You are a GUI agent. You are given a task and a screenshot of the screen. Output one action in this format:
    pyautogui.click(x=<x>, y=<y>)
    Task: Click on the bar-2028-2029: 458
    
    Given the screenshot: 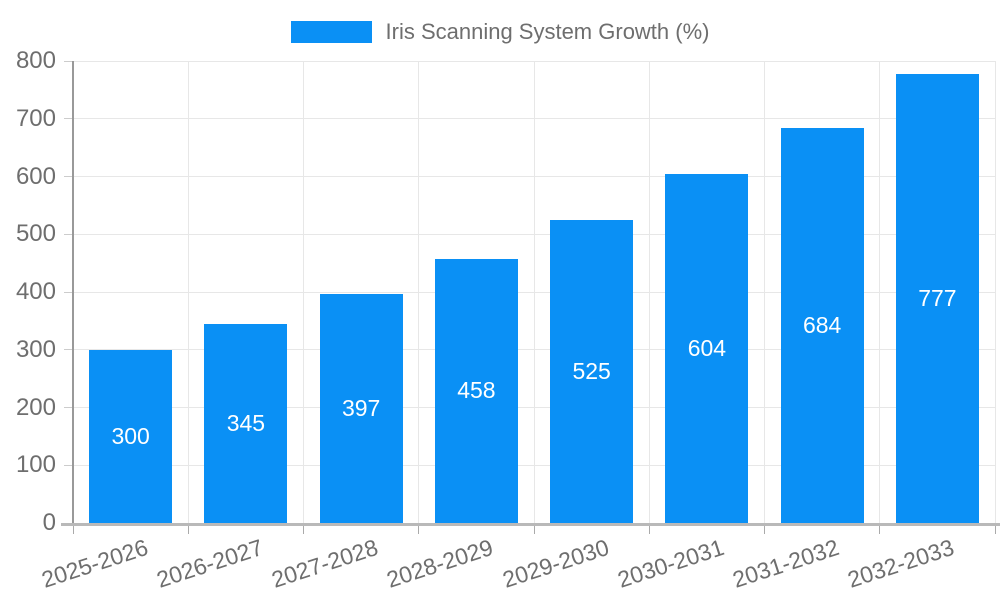 What is the action you would take?
    pyautogui.click(x=476, y=390)
    